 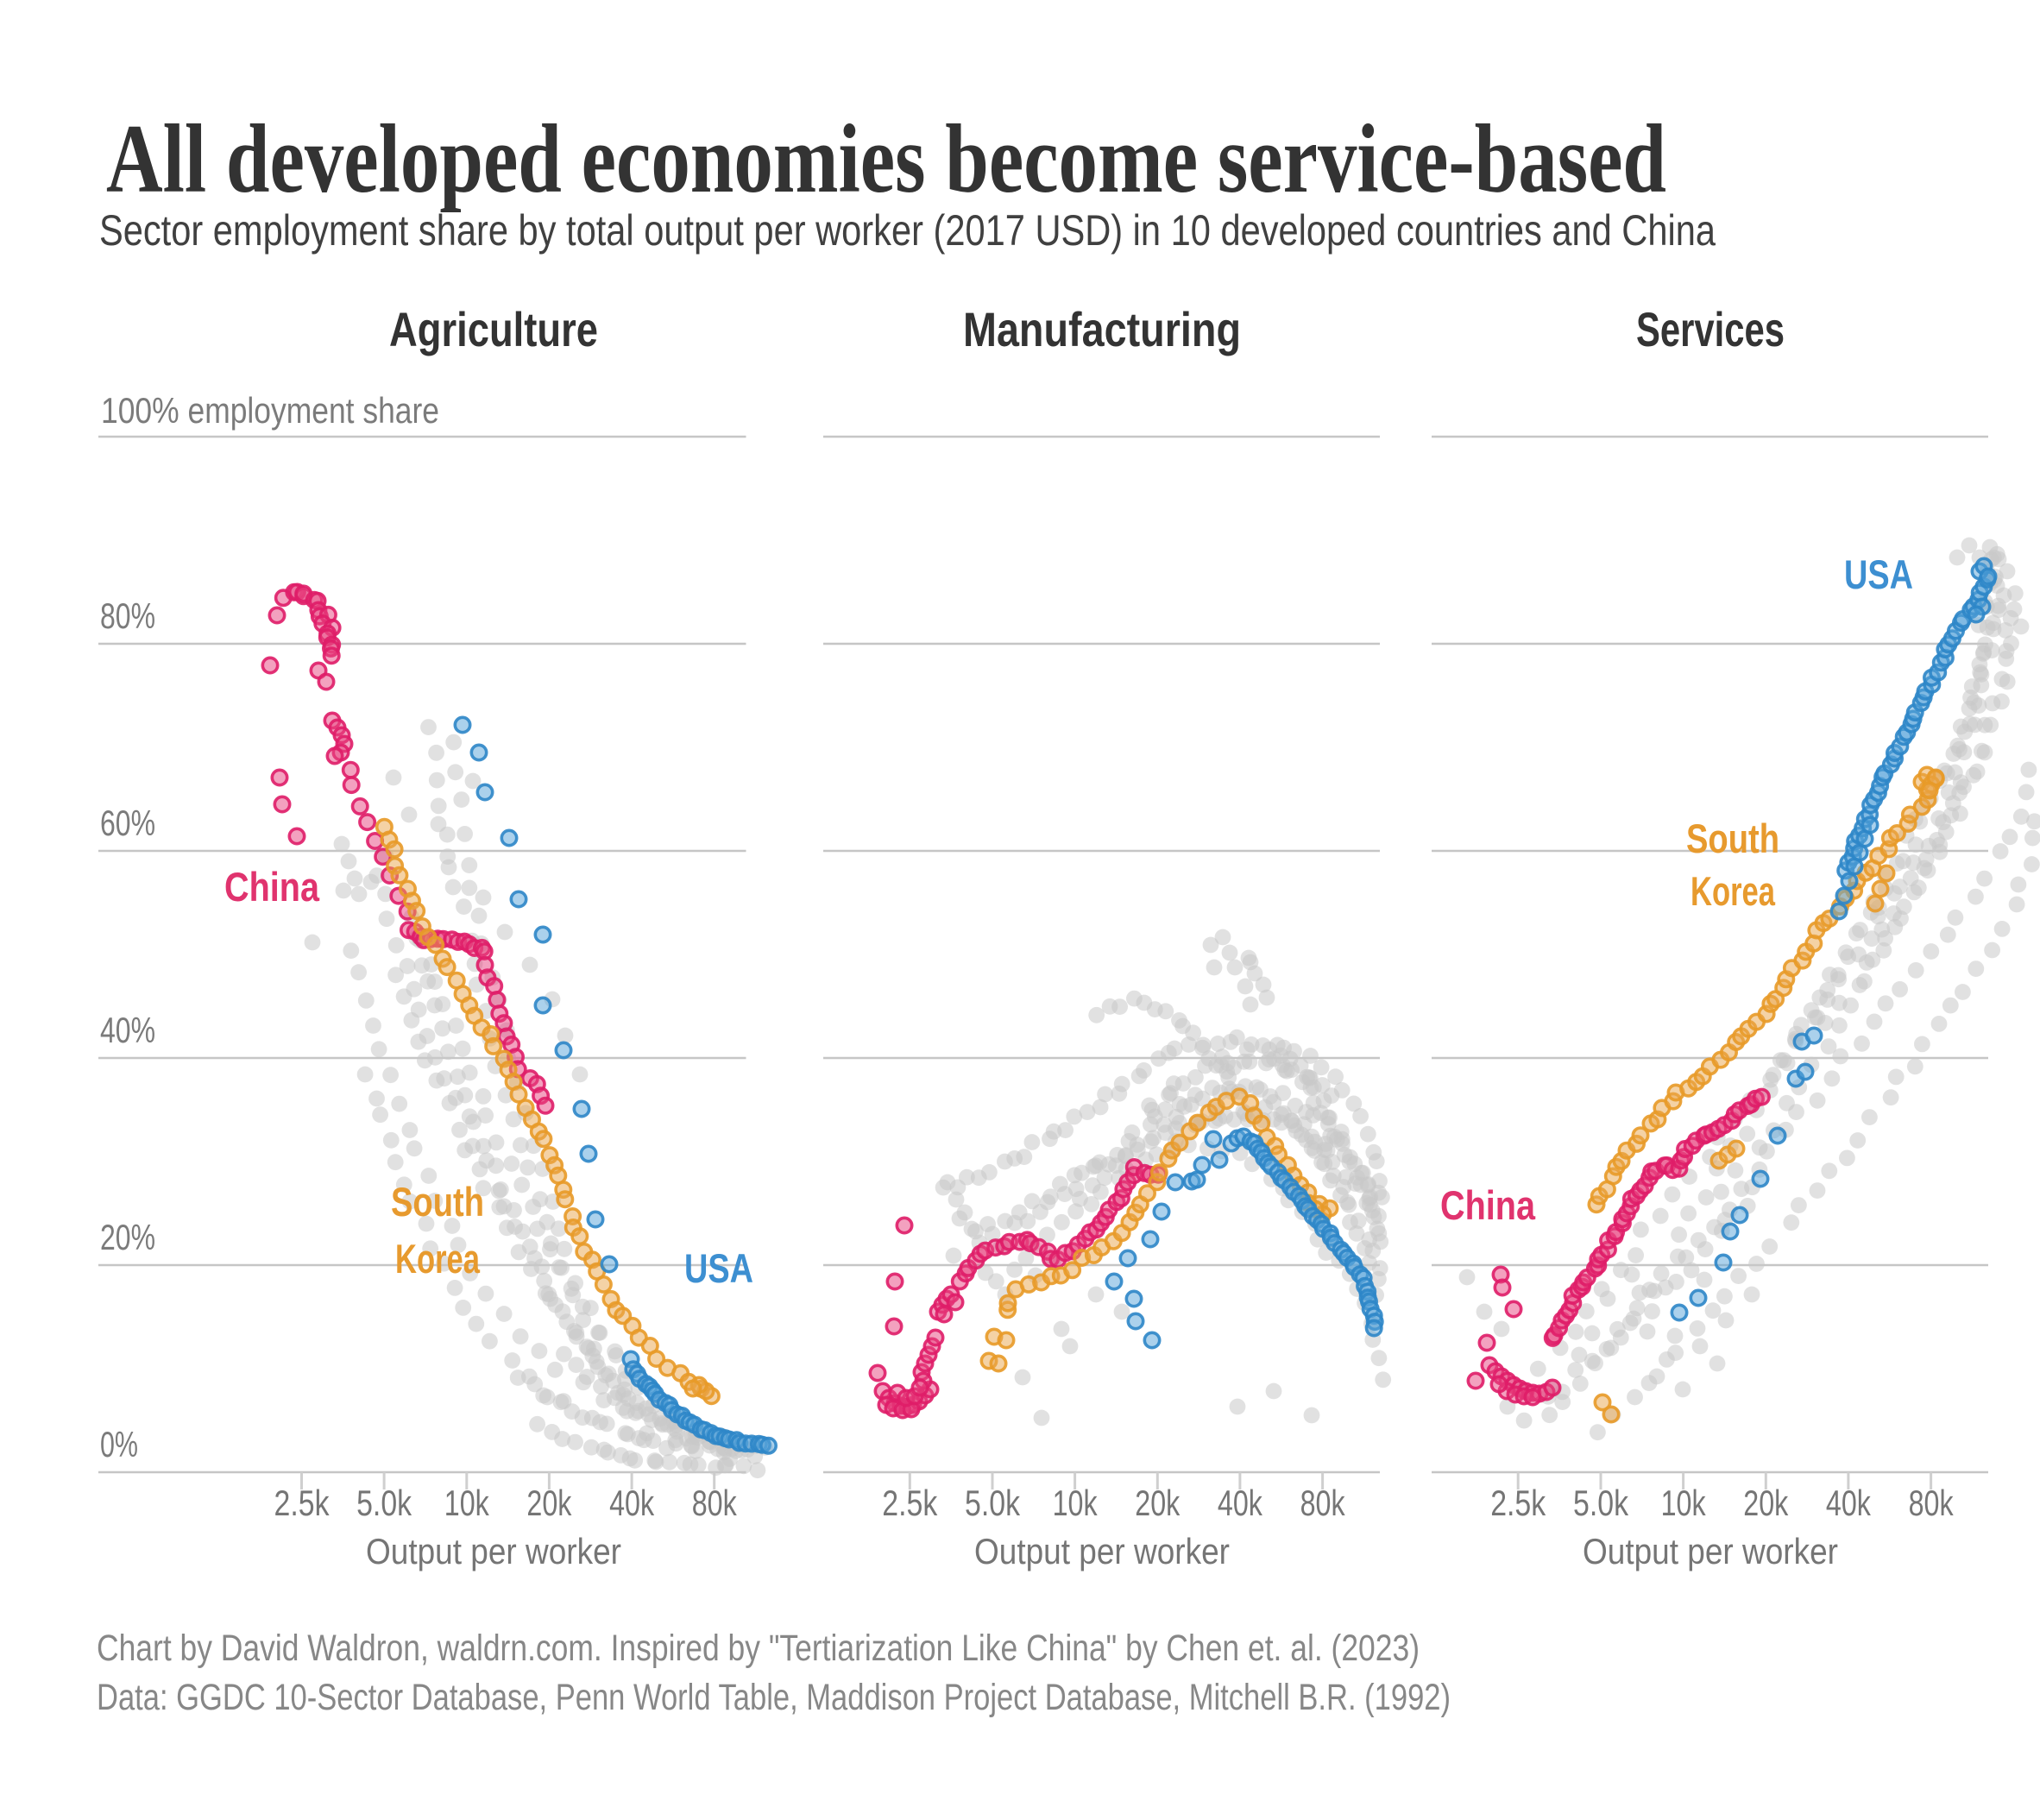 What do you see at coordinates (127, 1237) in the screenshot?
I see `svg-text: 20%` at bounding box center [127, 1237].